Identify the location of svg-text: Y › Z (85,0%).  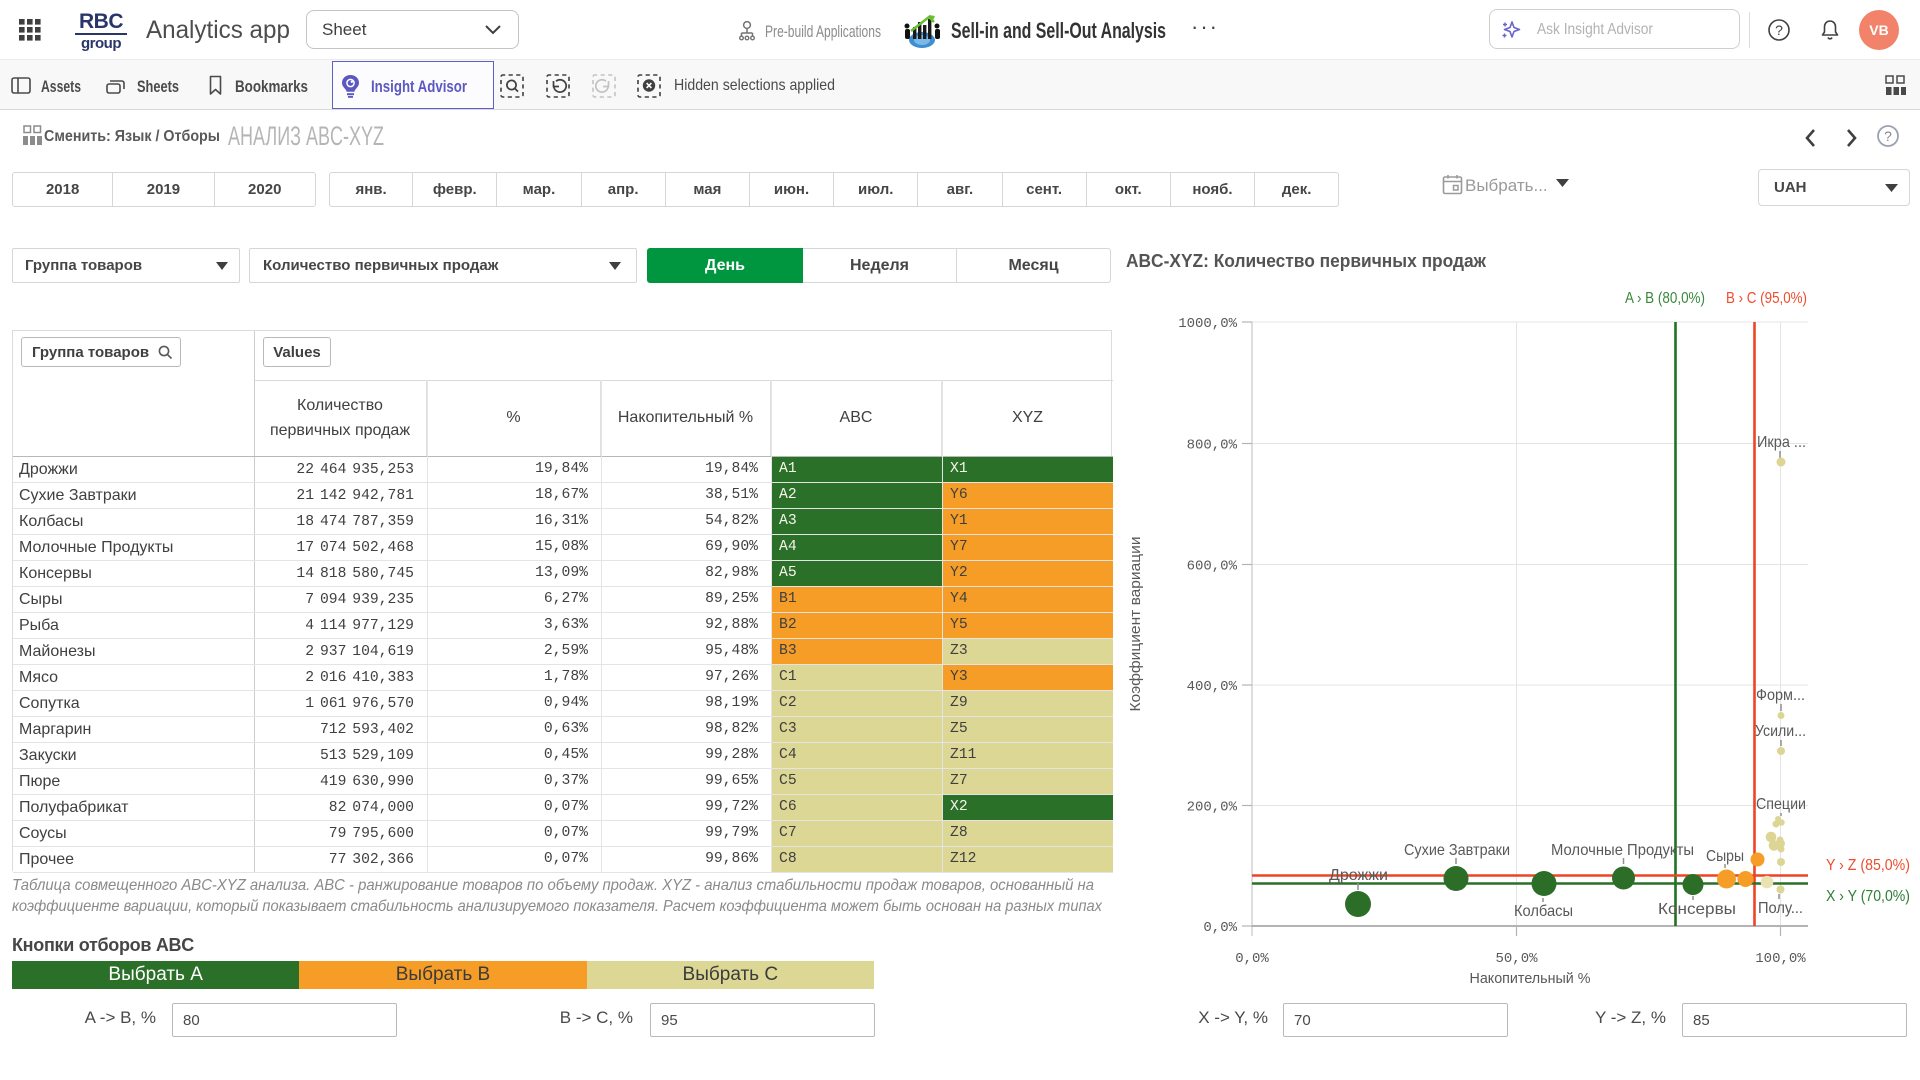
(1868, 865).